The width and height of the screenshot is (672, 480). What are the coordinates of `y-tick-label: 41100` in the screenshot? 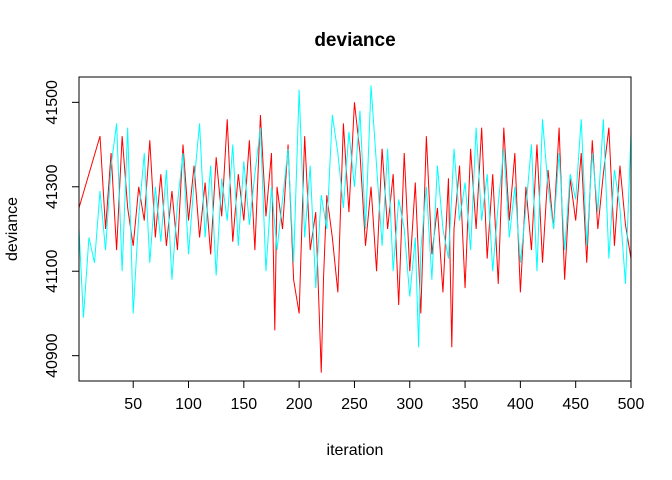 It's located at (52, 270).